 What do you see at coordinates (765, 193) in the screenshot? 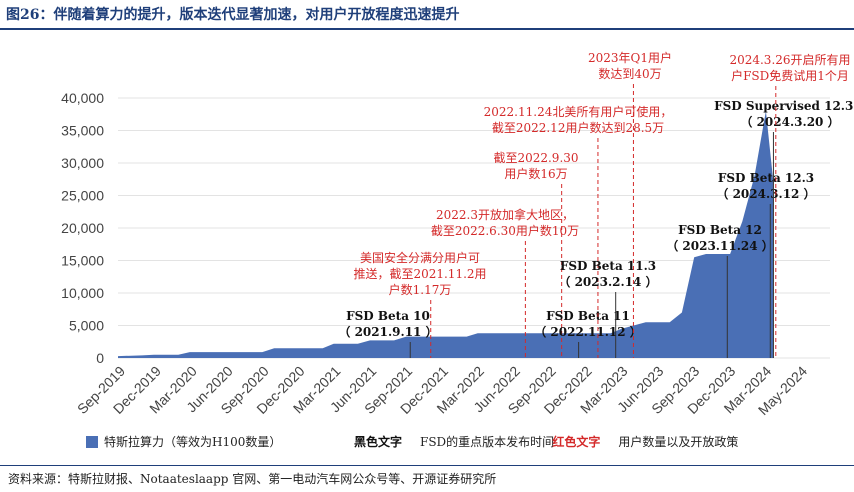
I see `release-annotation: （ 2024.3.12 ）` at bounding box center [765, 193].